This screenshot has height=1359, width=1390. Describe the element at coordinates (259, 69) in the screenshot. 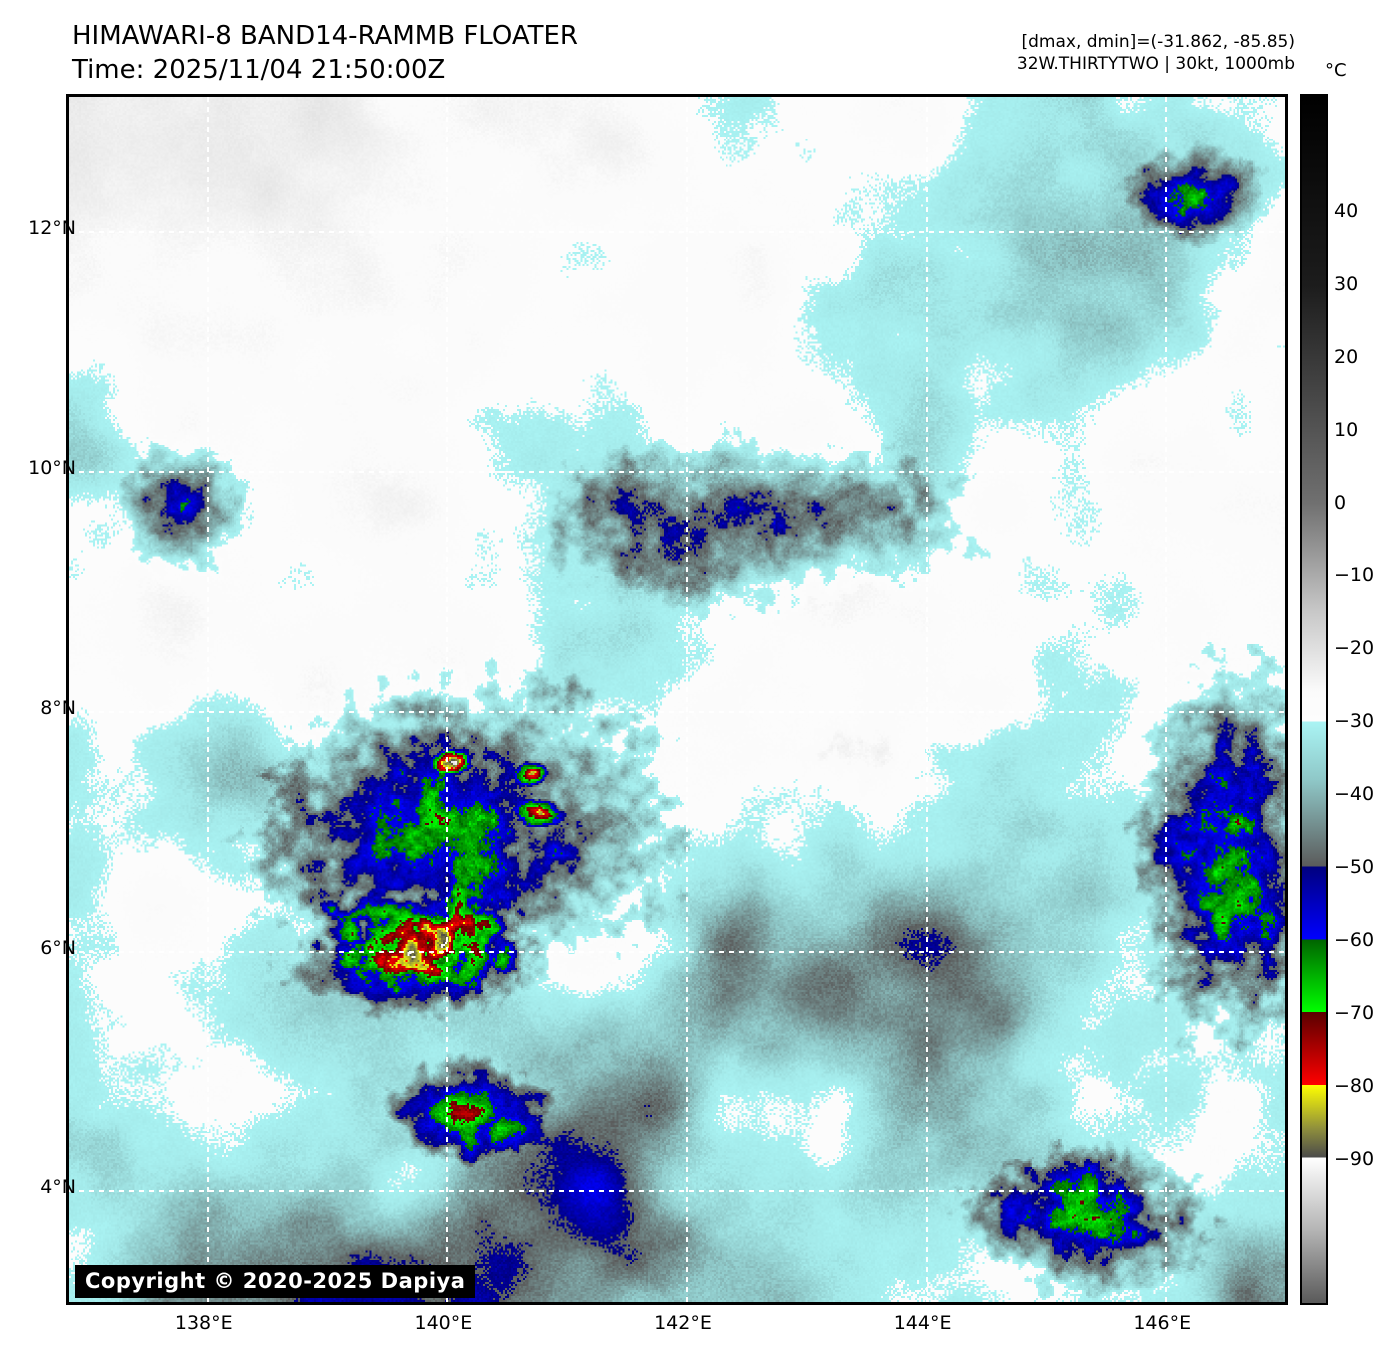

I see `timestamp: Time: 2025/11/04 21:50:00Z` at that location.